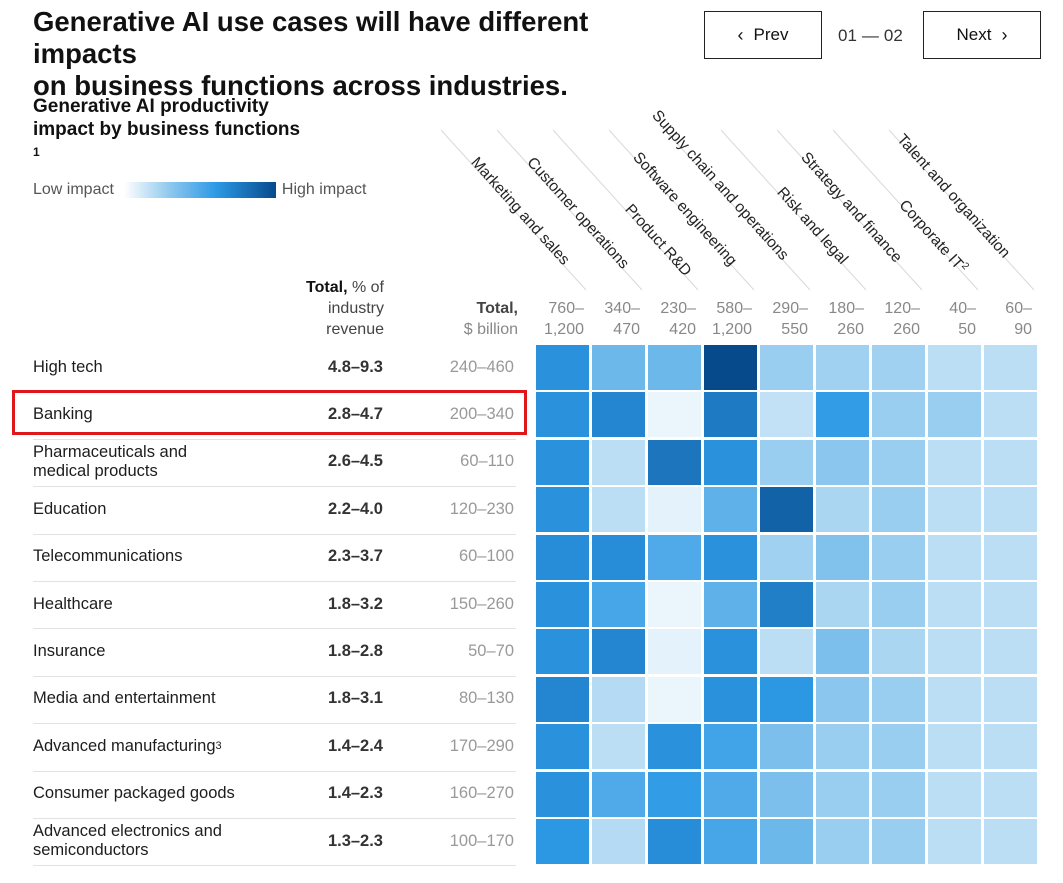 The width and height of the screenshot is (1063, 883). I want to click on next-button: Next ›, so click(982, 35).